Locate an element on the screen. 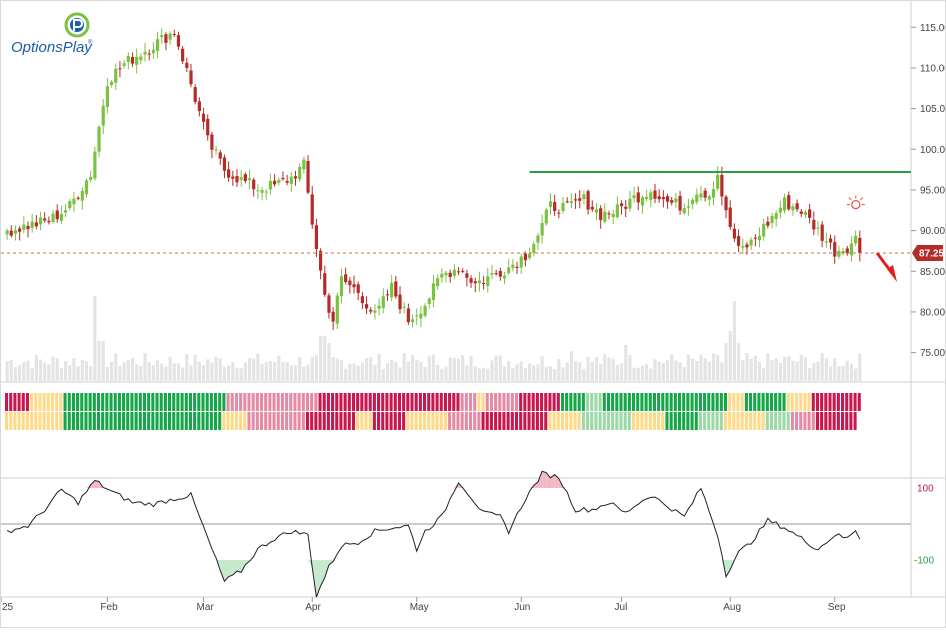  price-tick-label: 115.00 is located at coordinates (932, 28).